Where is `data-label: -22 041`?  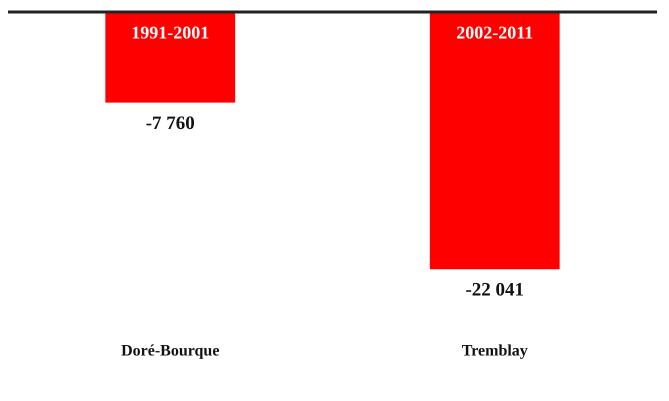
data-label: -22 041 is located at coordinates (494, 290).